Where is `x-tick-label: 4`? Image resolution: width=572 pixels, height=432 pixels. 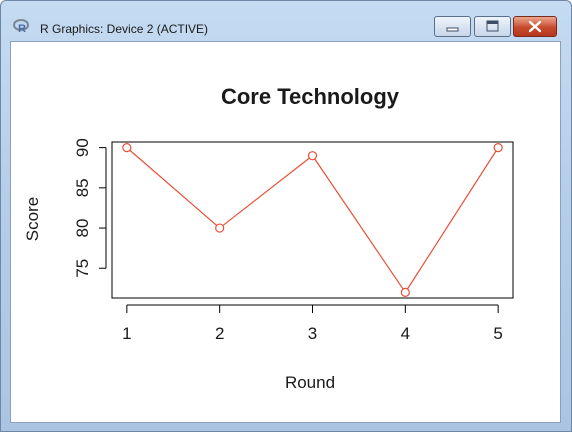 x-tick-label: 4 is located at coordinates (405, 333).